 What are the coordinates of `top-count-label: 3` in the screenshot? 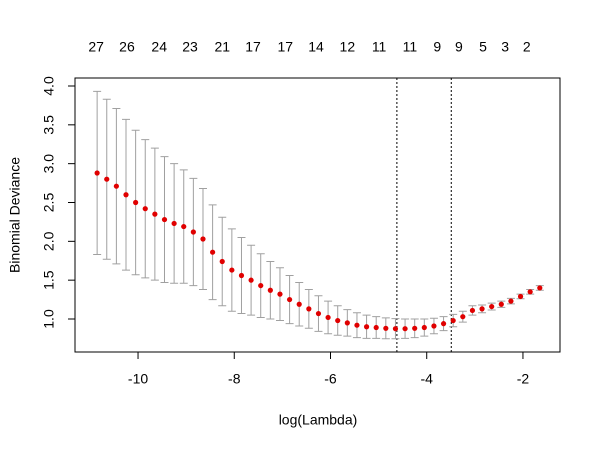 It's located at (505, 47).